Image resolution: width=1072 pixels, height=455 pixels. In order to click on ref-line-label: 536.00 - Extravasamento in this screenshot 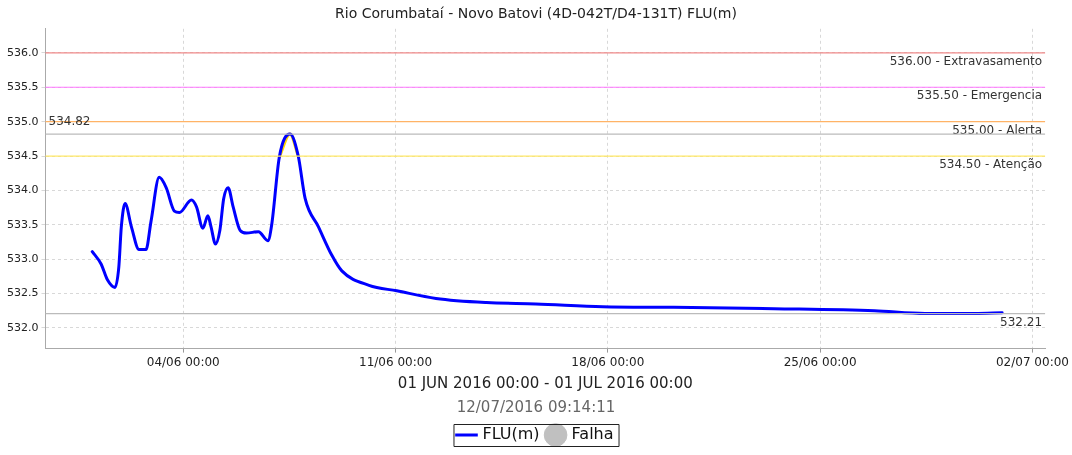, I will do `click(966, 61)`.